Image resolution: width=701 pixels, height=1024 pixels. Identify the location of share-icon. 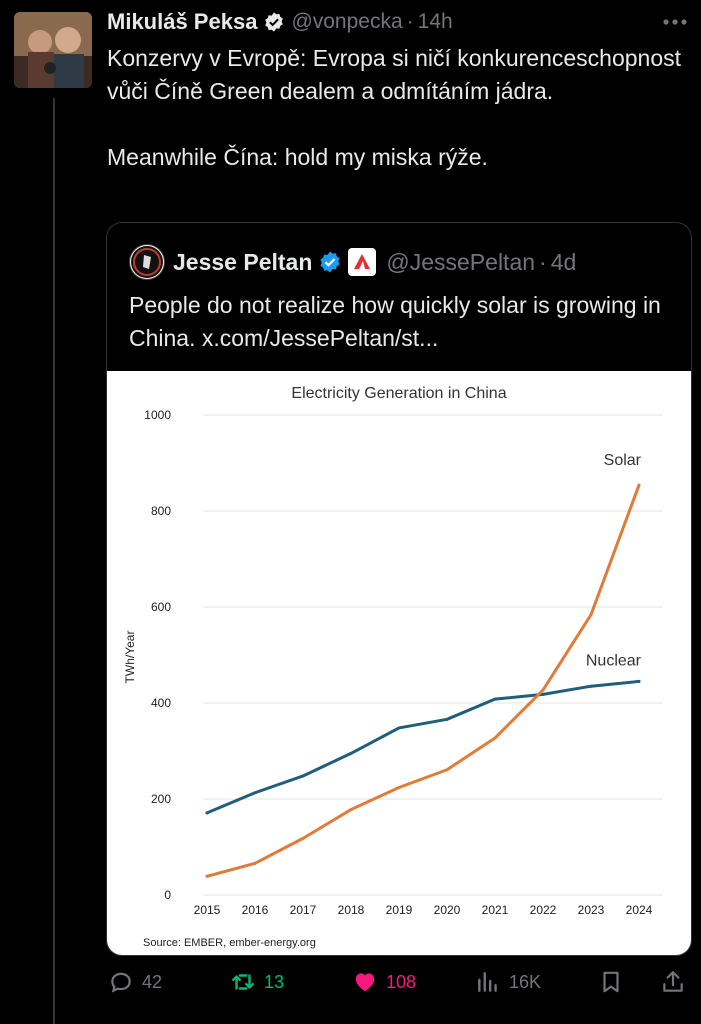
(673, 981).